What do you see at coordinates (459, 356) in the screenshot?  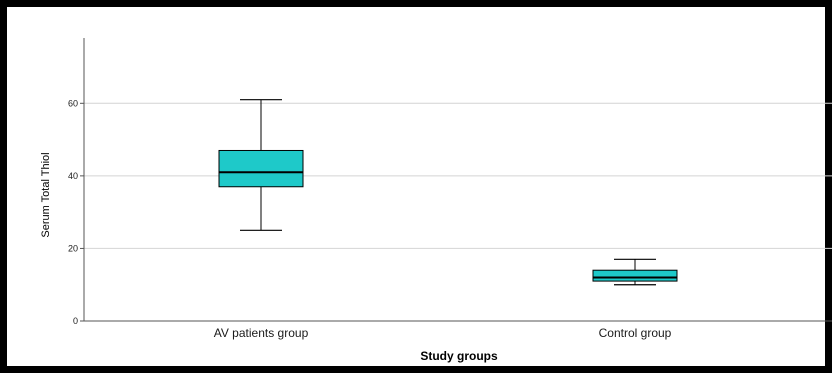 I see `x-axis-label: Study groups` at bounding box center [459, 356].